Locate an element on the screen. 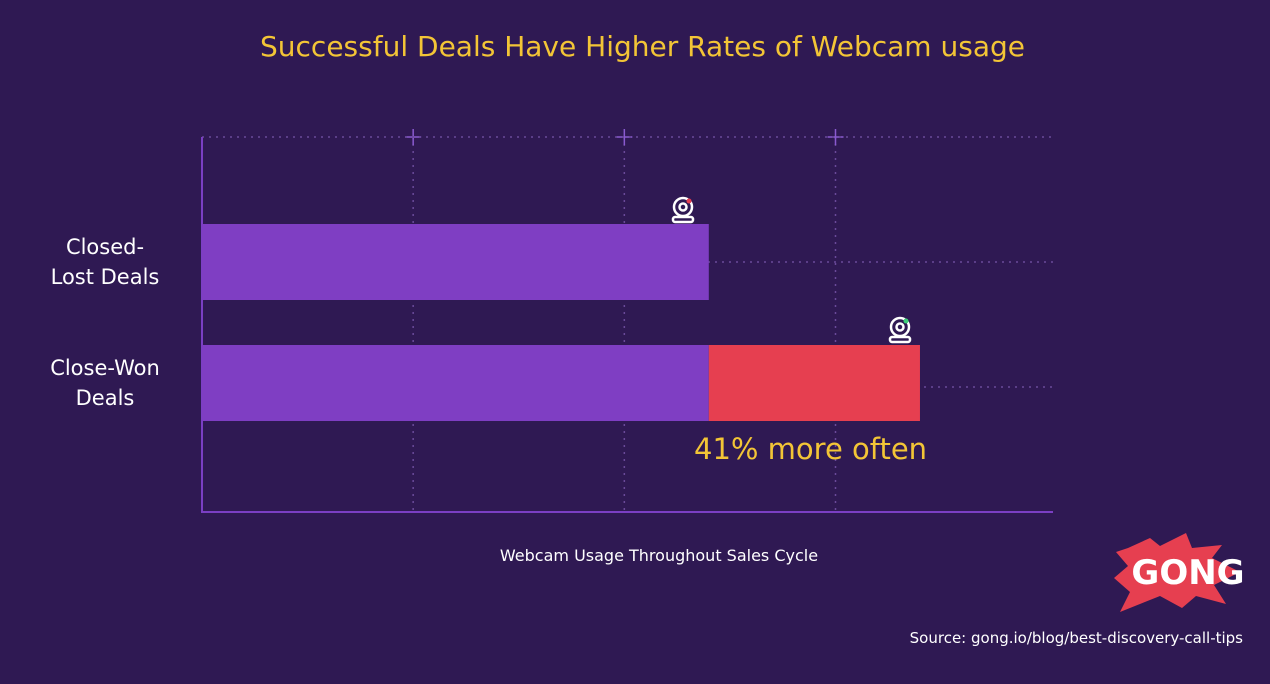  category-label: Close-Won Deals is located at coordinates (105, 383).